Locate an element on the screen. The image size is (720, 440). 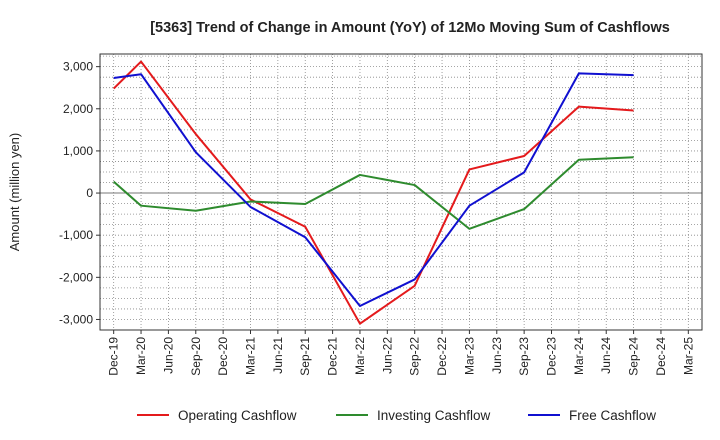
y-tick-label: 0 is located at coordinates (89, 193).